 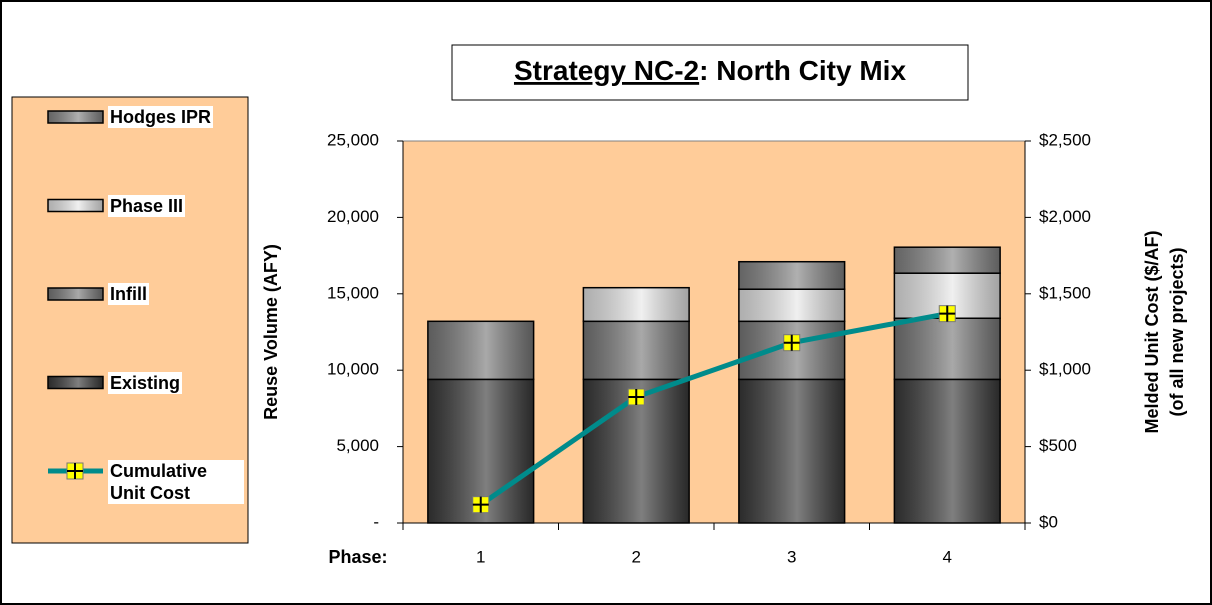 What do you see at coordinates (128, 294) in the screenshot?
I see `legend-label: Infill` at bounding box center [128, 294].